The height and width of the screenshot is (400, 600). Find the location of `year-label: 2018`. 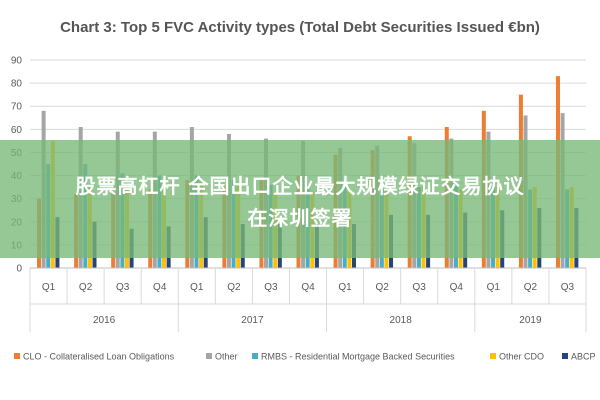

year-label: 2018 is located at coordinates (401, 320).